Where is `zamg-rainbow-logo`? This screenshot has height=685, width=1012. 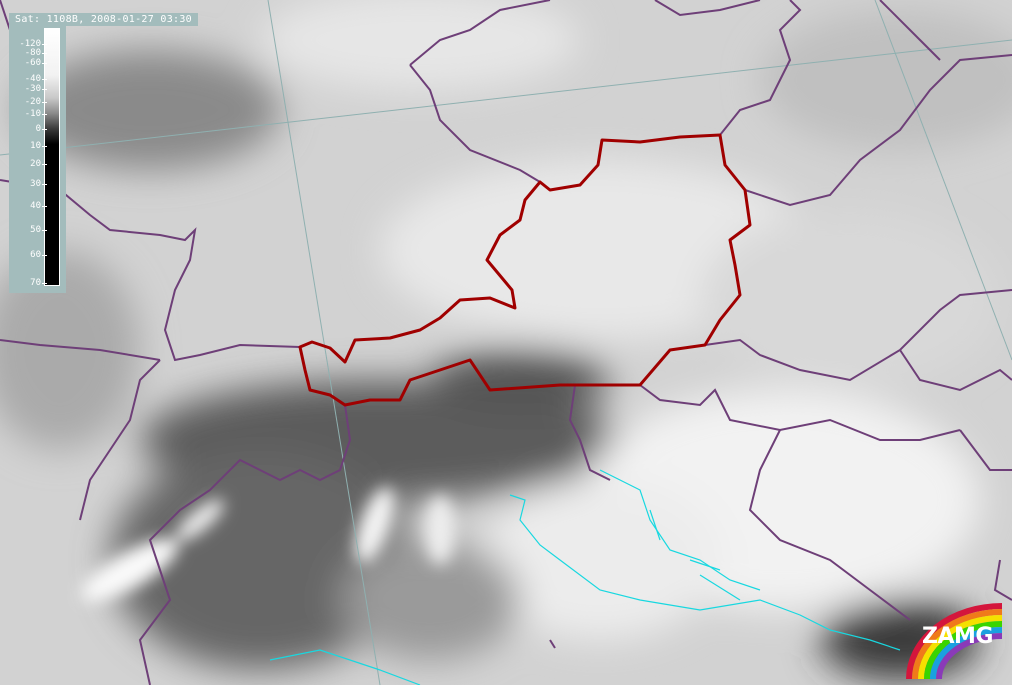 zamg-rainbow-logo is located at coordinates (954, 641).